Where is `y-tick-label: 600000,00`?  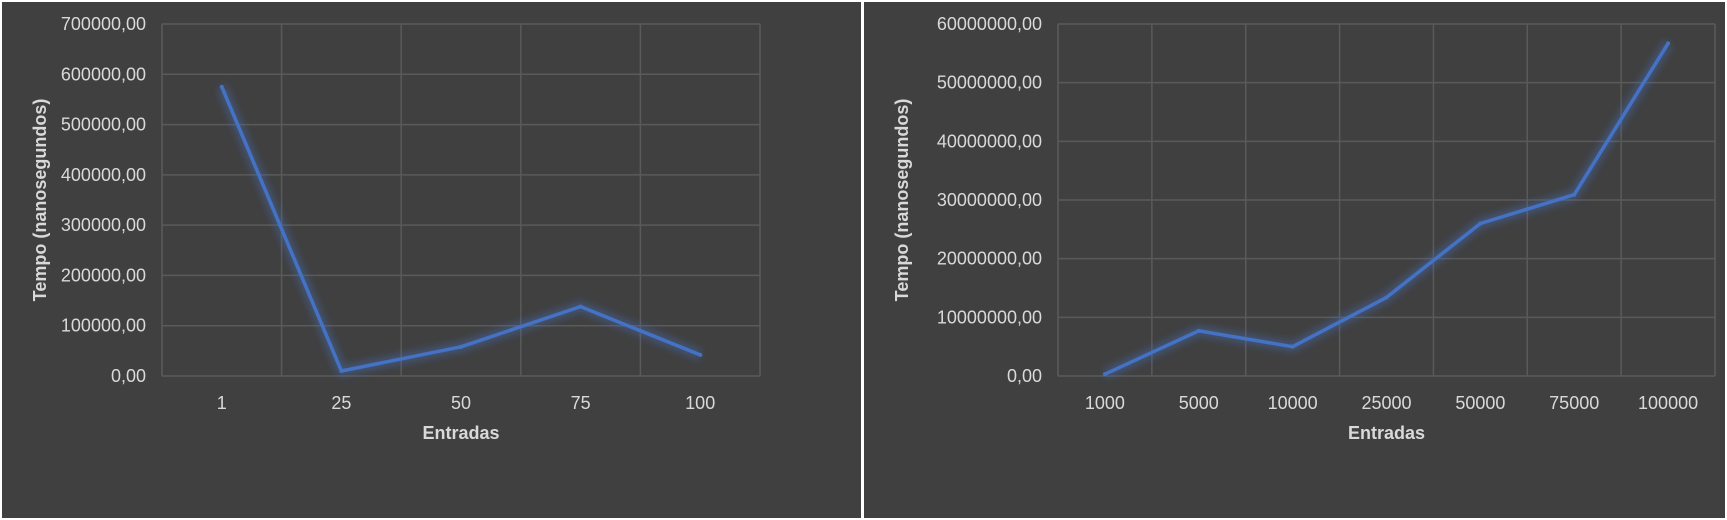 y-tick-label: 600000,00 is located at coordinates (103, 74).